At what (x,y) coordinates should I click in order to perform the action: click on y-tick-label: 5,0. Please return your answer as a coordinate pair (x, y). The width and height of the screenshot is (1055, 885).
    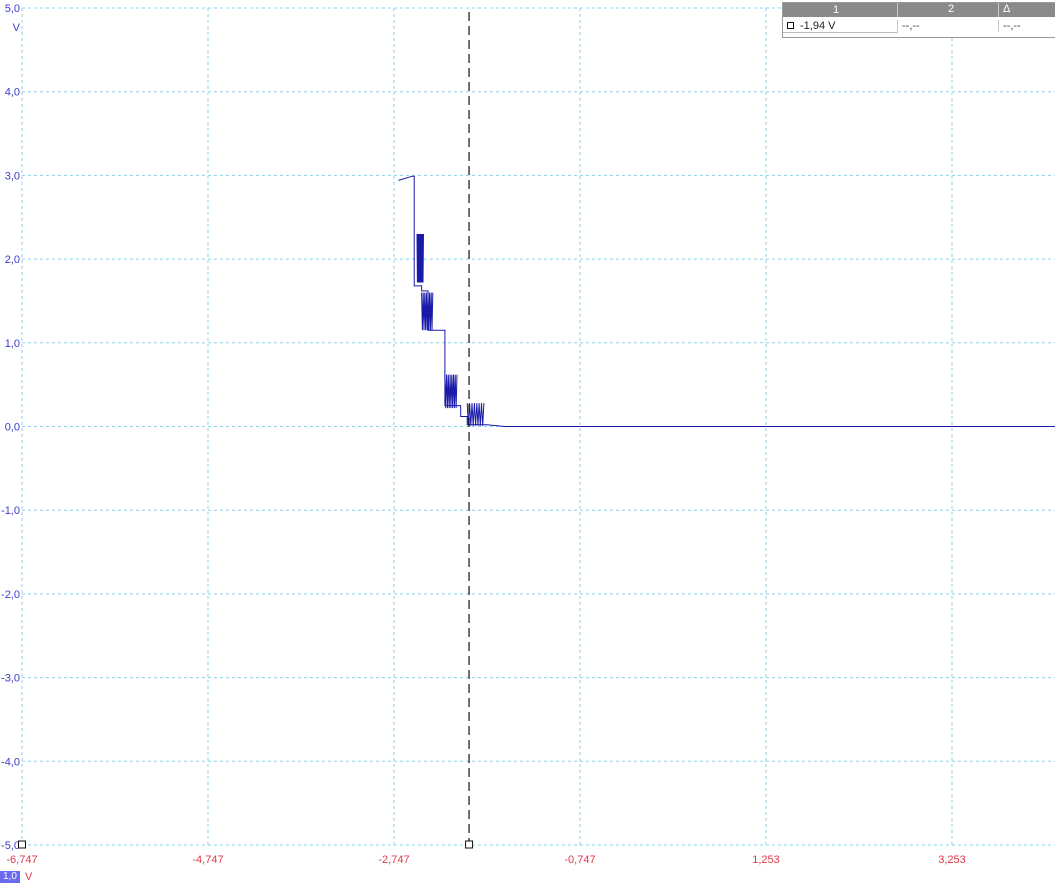
    Looking at the image, I should click on (12, 9).